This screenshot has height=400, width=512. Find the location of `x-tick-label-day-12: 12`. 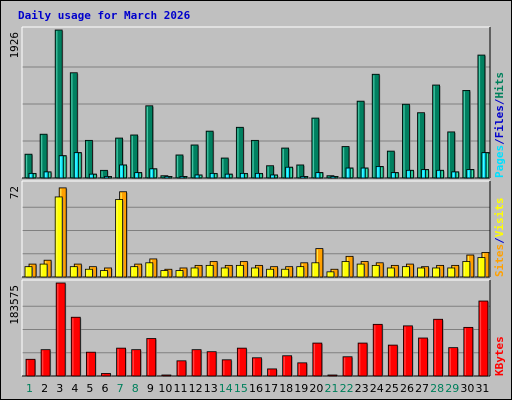

x-tick-label-day-12: 12 is located at coordinates (196, 388).